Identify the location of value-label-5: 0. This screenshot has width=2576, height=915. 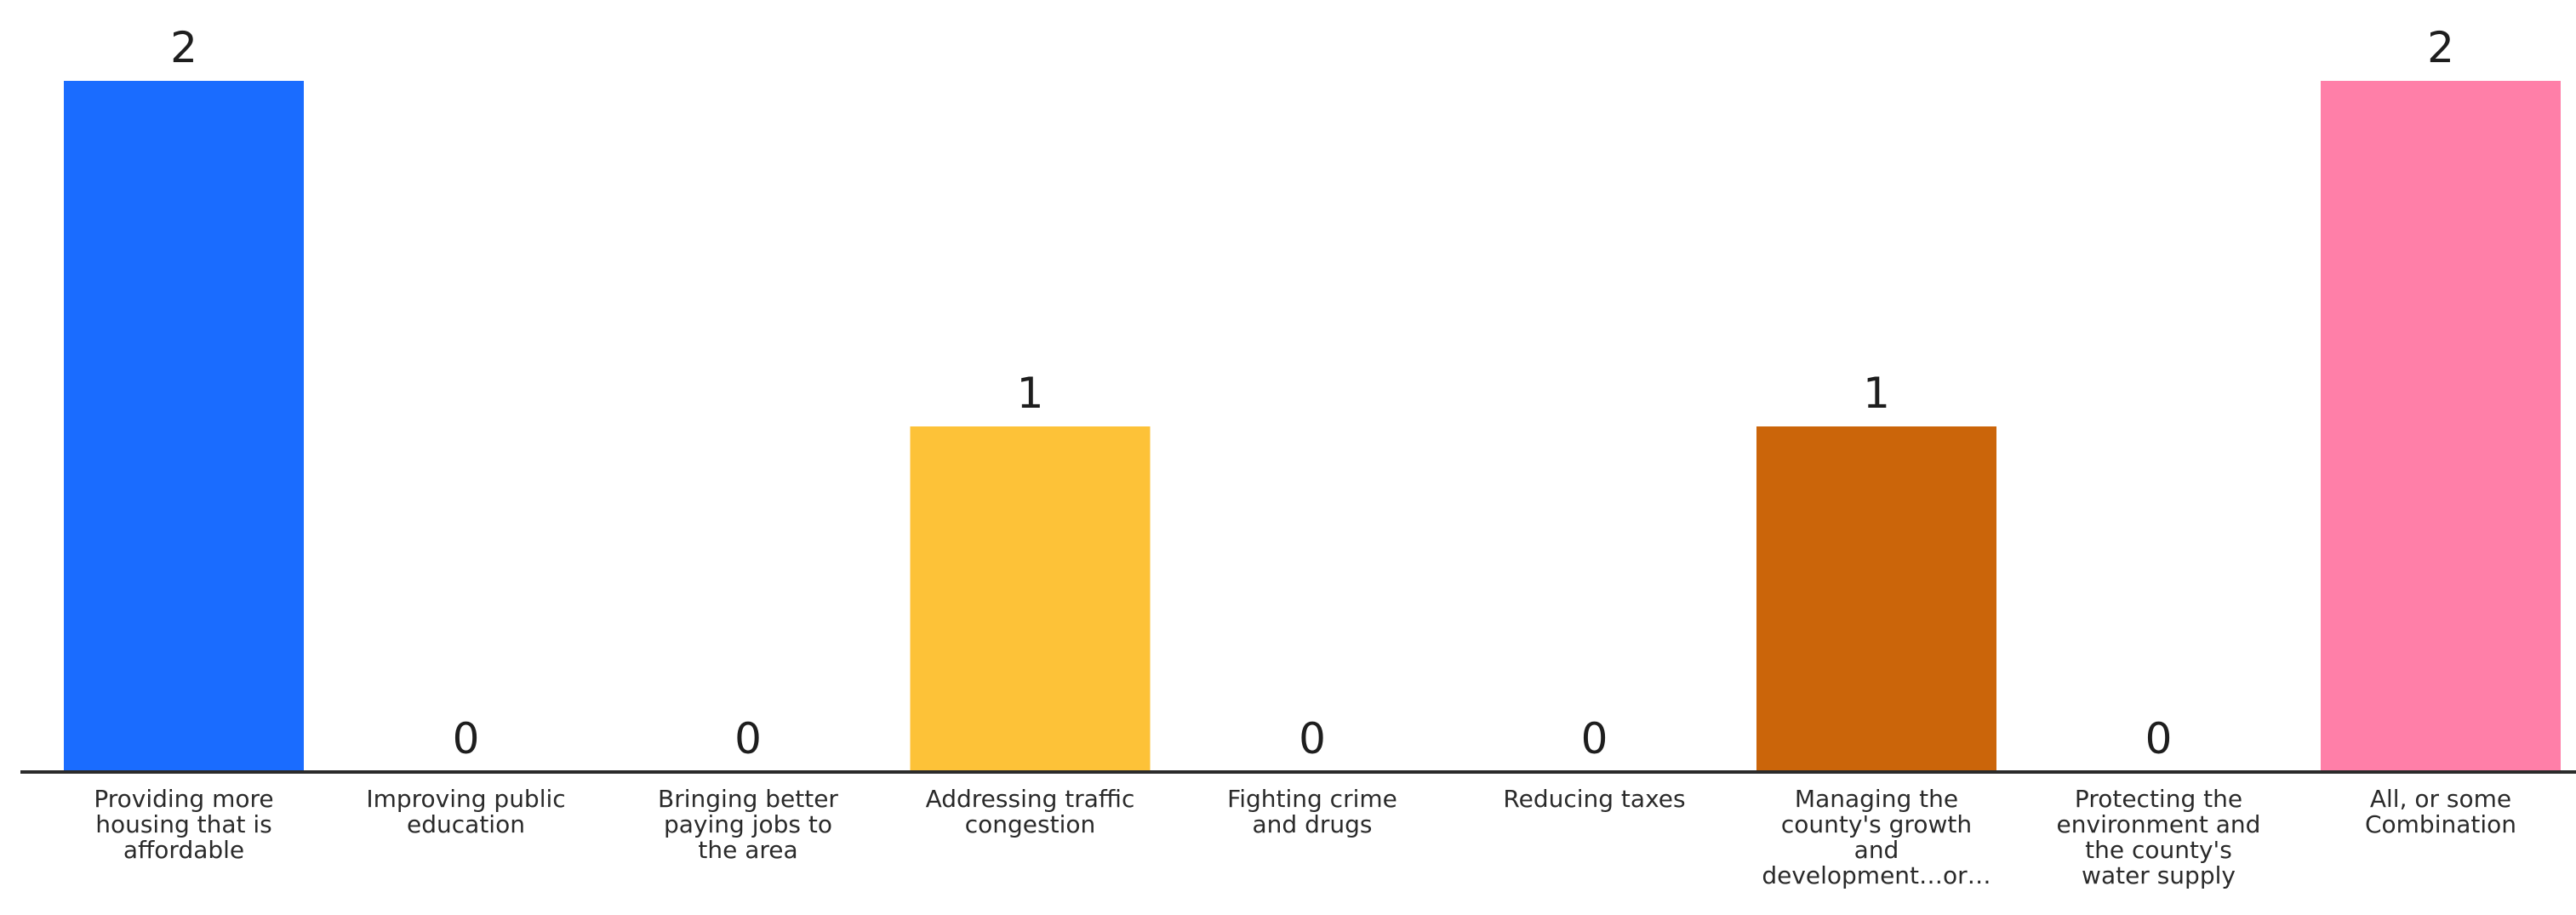
(1312, 738).